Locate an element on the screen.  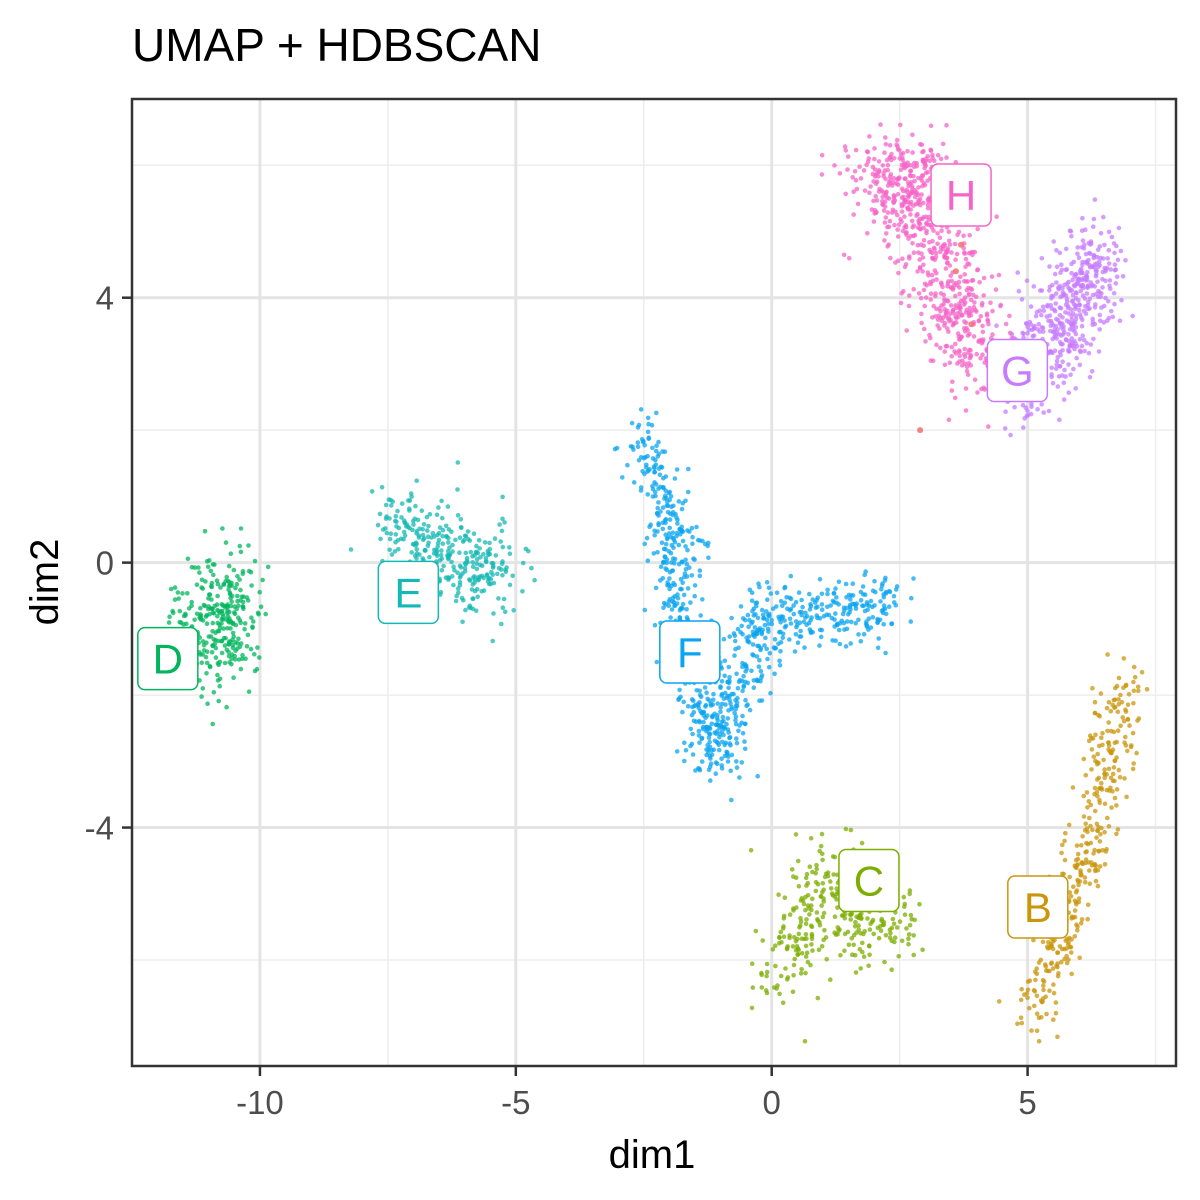
cluster-label-G: G is located at coordinates (1017, 370).